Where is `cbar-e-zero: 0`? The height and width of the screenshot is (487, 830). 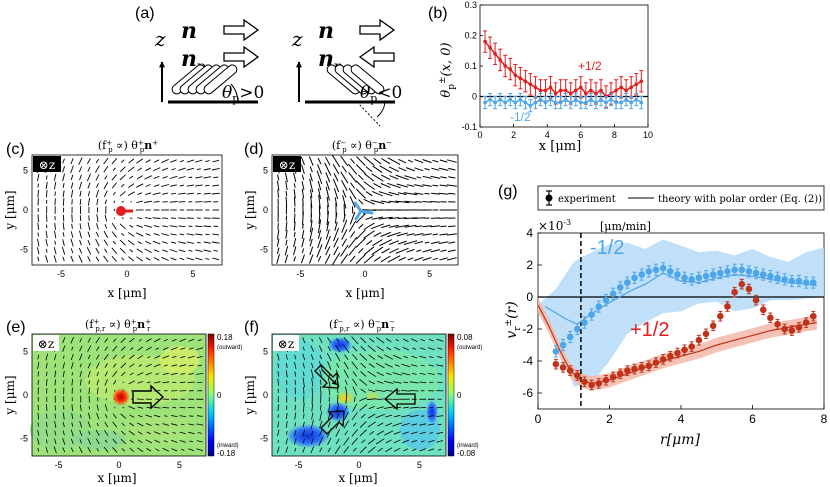
cbar-e-zero: 0 is located at coordinates (219, 395).